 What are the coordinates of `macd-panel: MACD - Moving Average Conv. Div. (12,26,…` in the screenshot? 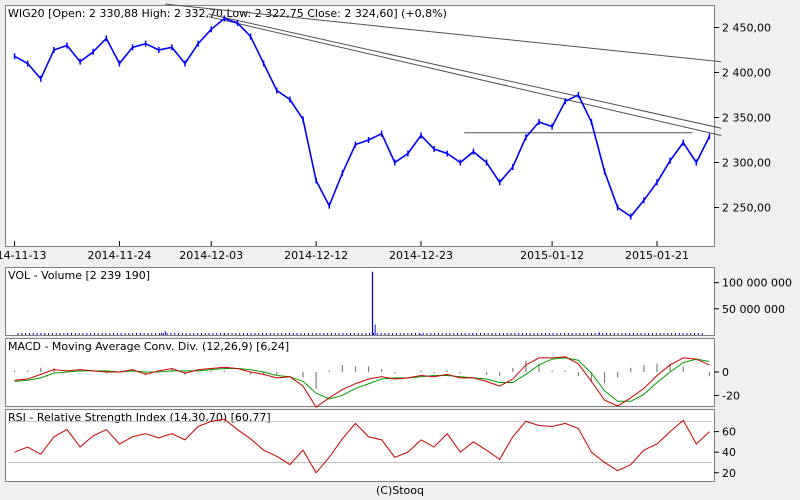 It's located at (374, 374).